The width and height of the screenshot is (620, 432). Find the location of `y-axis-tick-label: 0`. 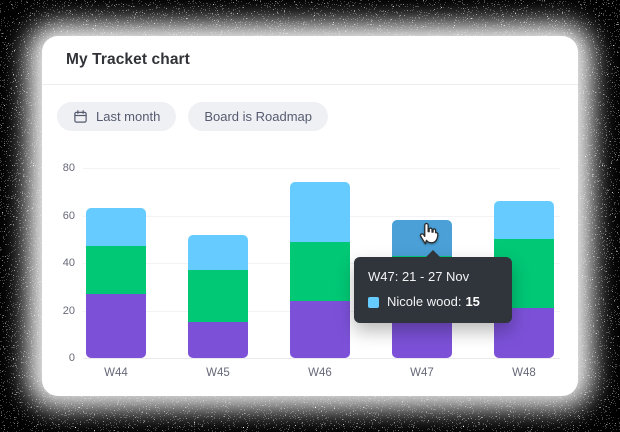

y-axis-tick-label: 0 is located at coordinates (71, 358).